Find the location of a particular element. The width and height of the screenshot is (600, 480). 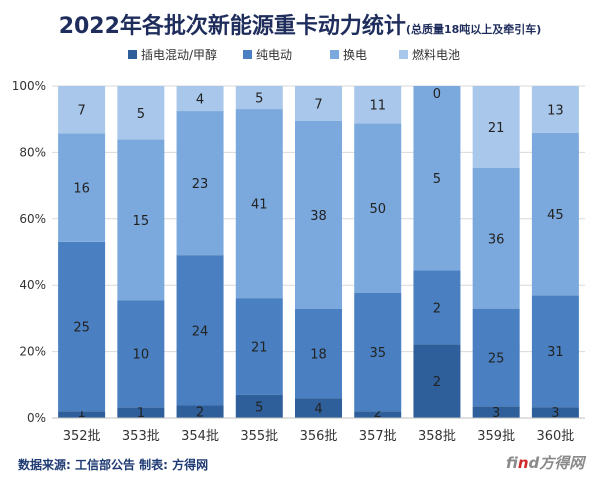

data-label: 31 is located at coordinates (555, 352).